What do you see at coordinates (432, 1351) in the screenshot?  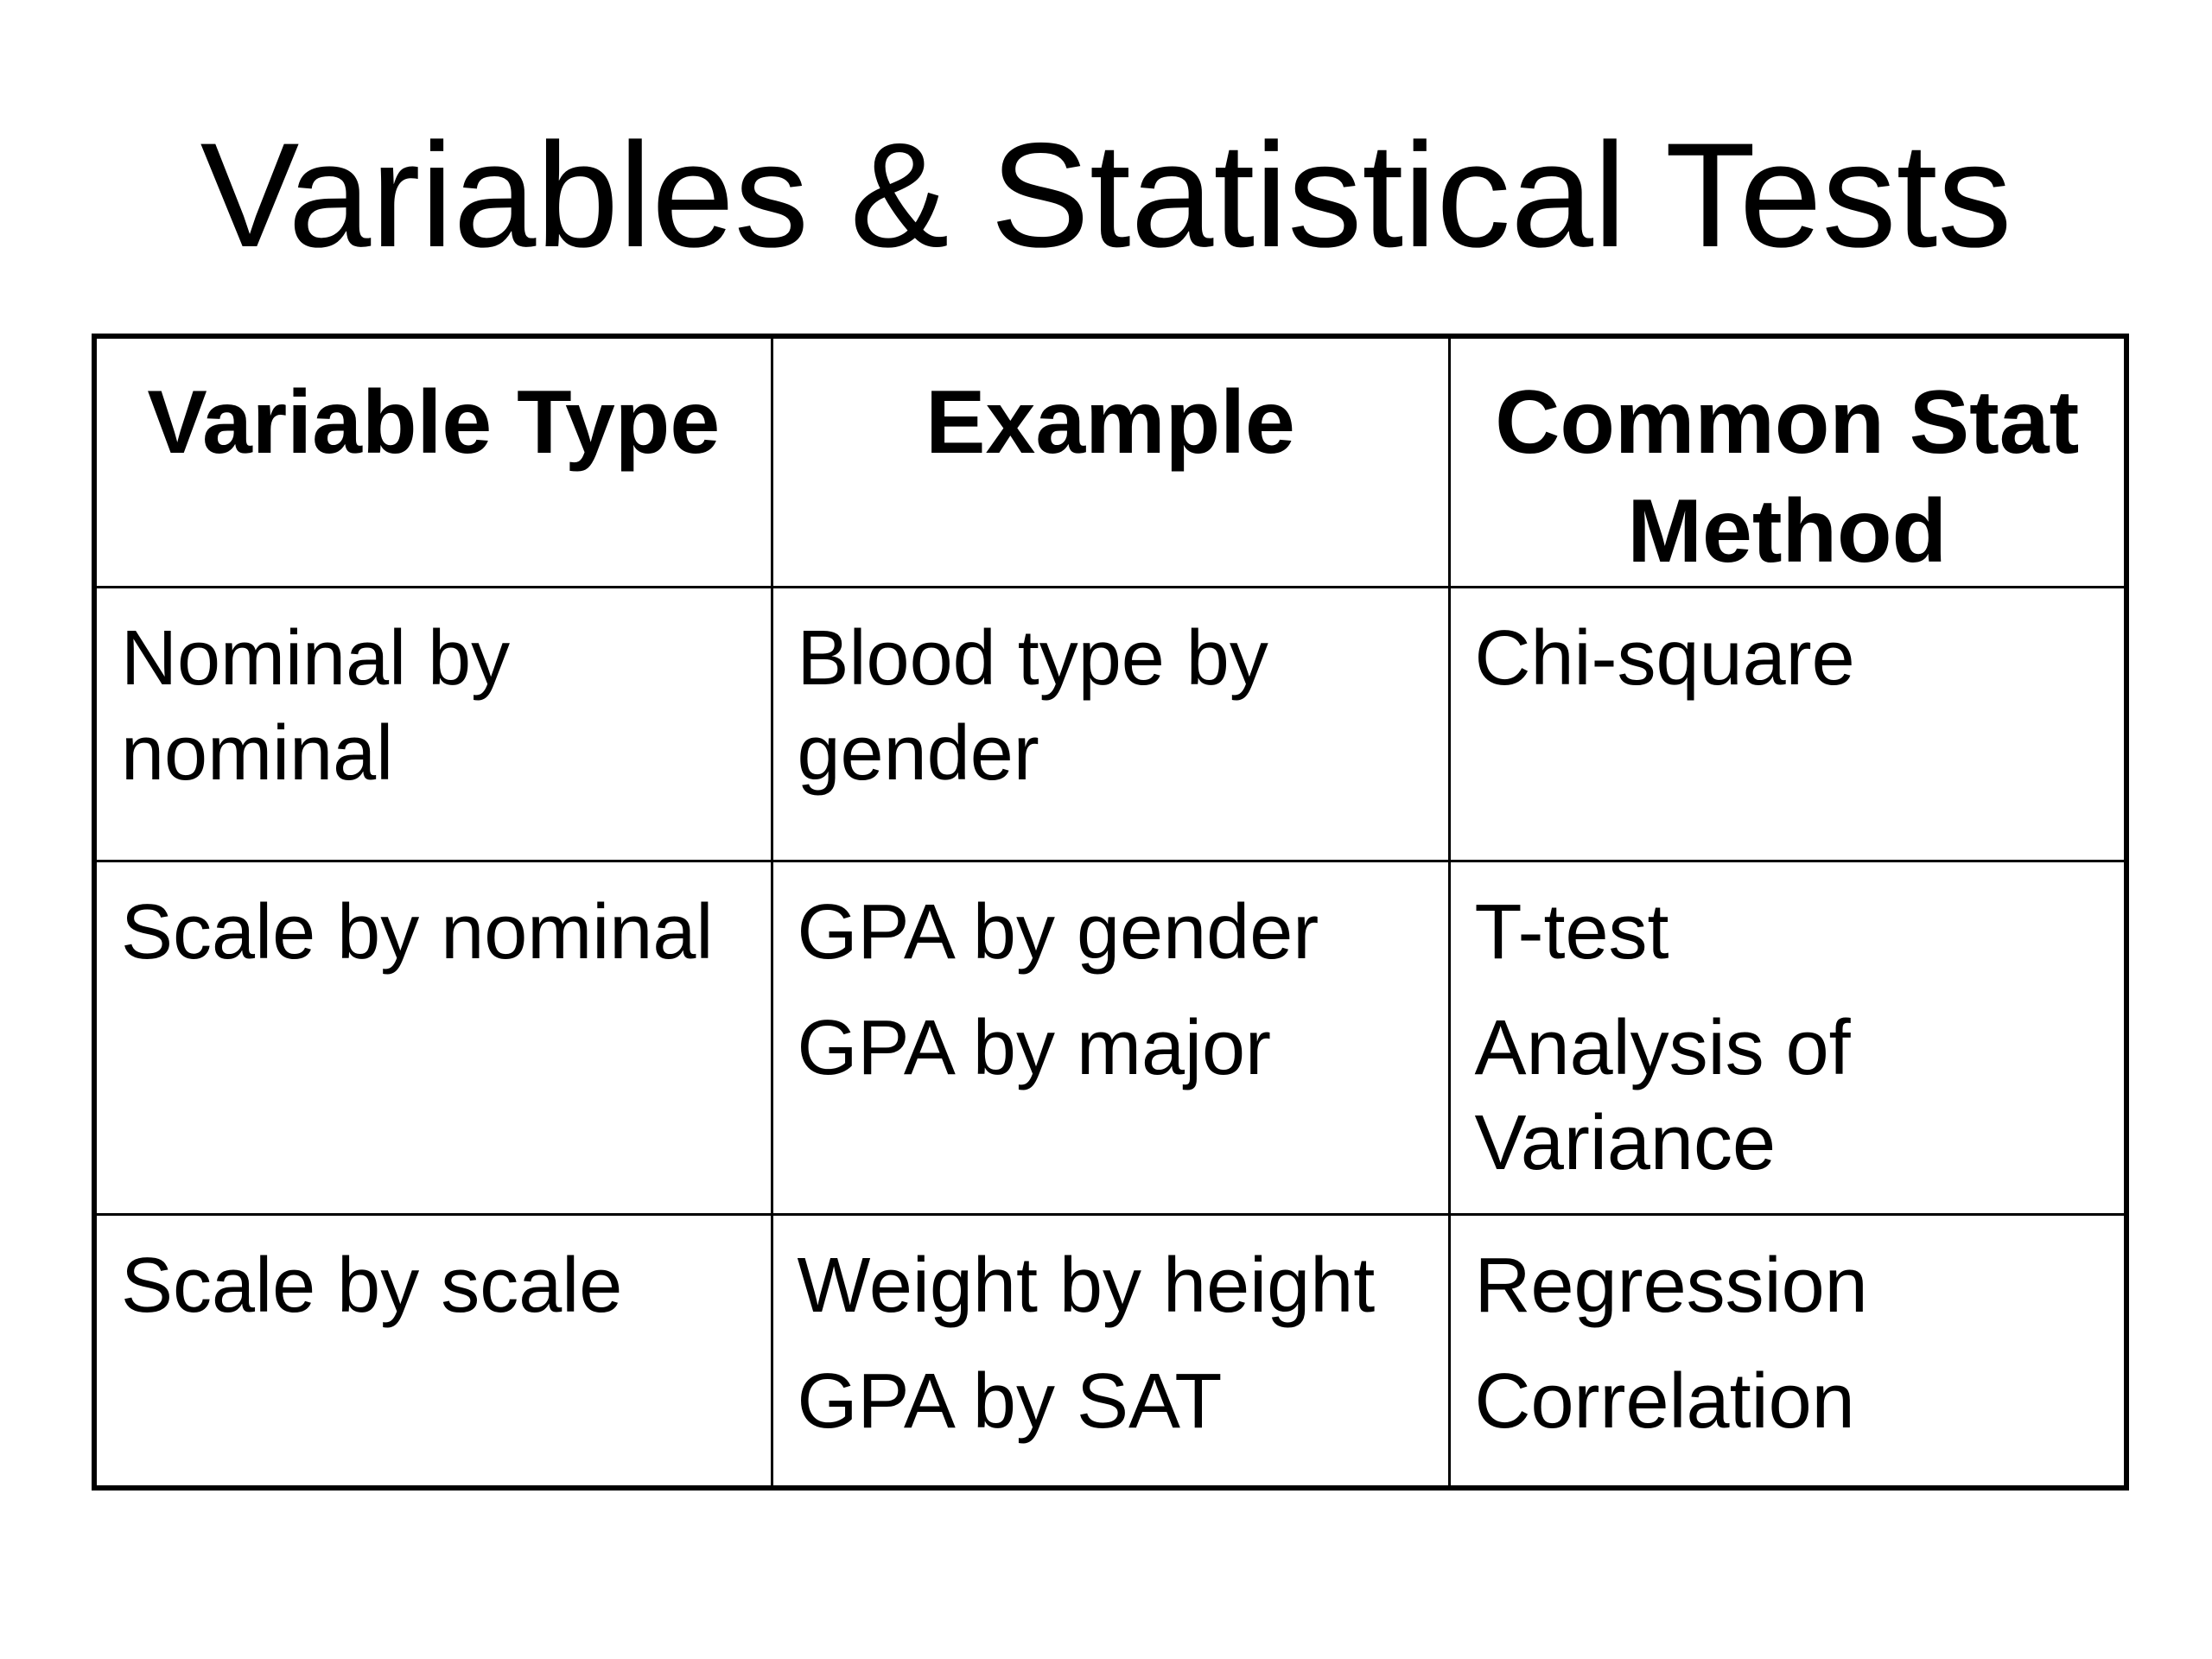 I see `cell-variable-type: Scale by scale` at bounding box center [432, 1351].